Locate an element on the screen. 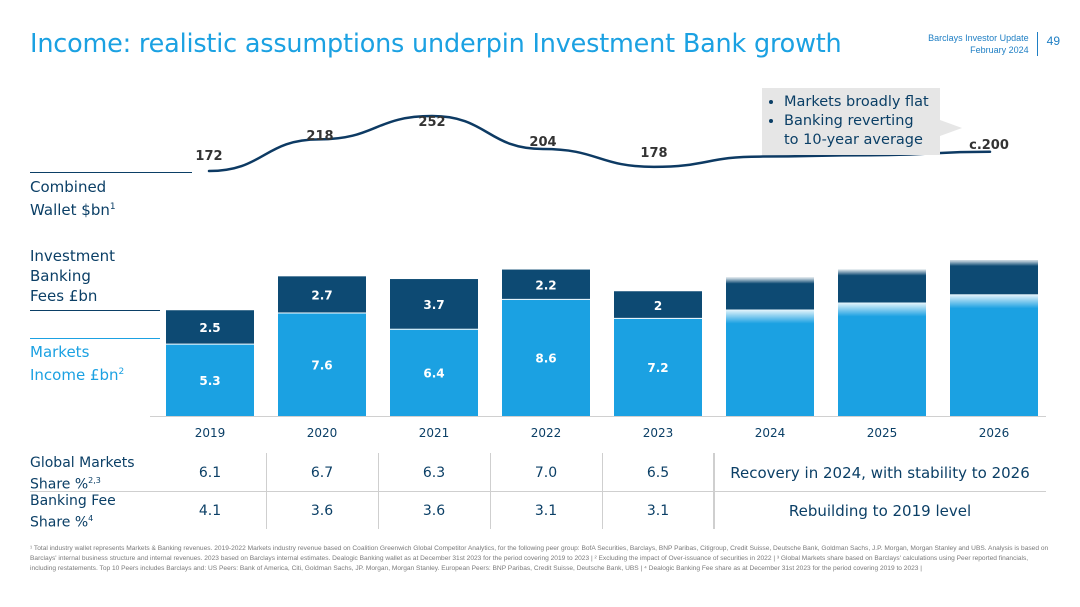  label-fees-2022: 2.2 is located at coordinates (545, 285).